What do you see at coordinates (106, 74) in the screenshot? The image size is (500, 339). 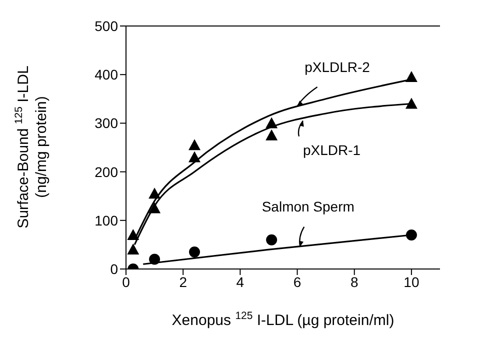 I see `y-tick-label: 400` at bounding box center [106, 74].